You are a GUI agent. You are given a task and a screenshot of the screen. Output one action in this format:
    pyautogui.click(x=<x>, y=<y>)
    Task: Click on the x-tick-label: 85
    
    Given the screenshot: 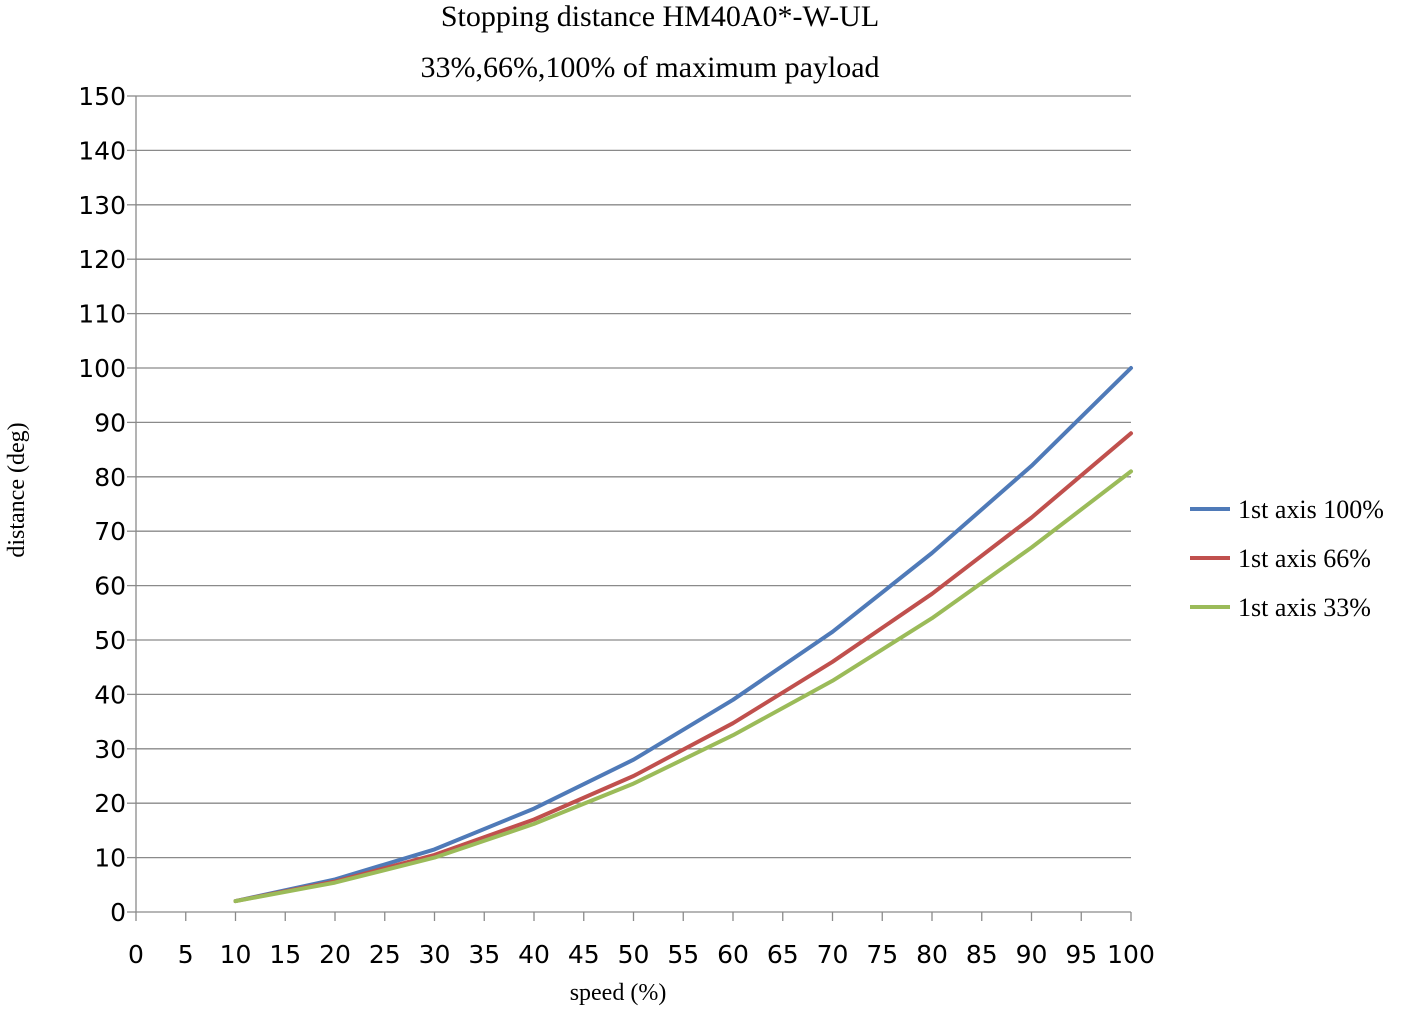 What is the action you would take?
    pyautogui.click(x=982, y=954)
    